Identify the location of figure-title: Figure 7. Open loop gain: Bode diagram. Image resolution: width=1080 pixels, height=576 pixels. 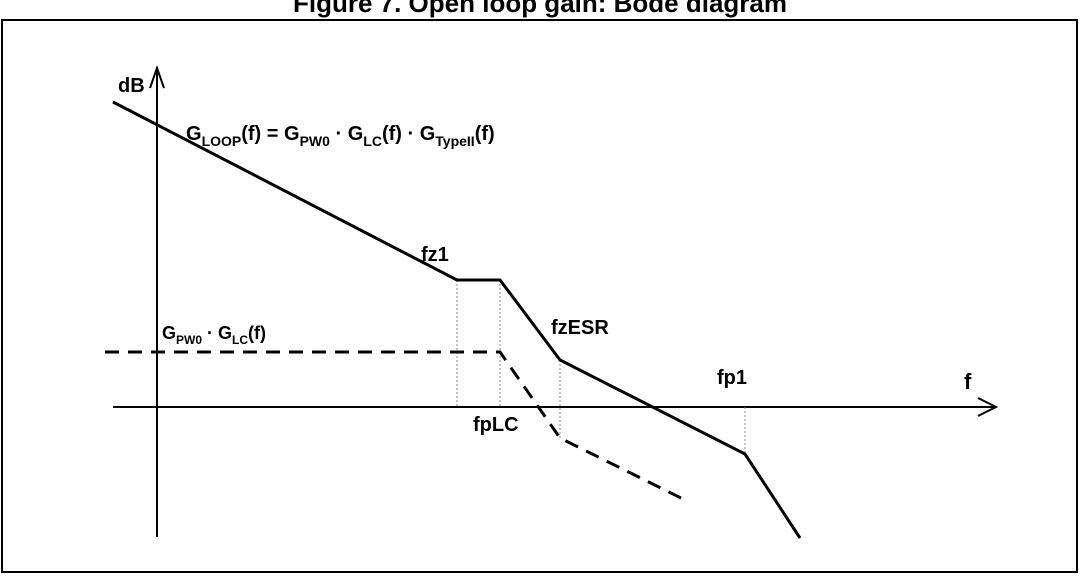
(540, 9).